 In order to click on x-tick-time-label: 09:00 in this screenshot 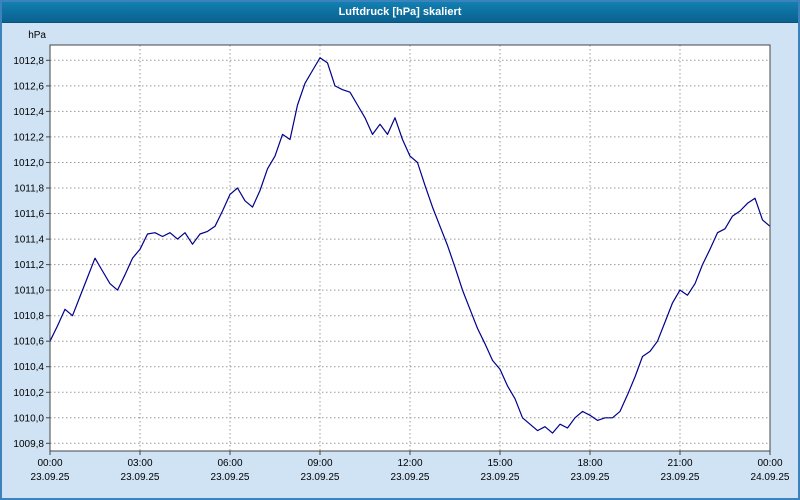, I will do `click(319, 463)`.